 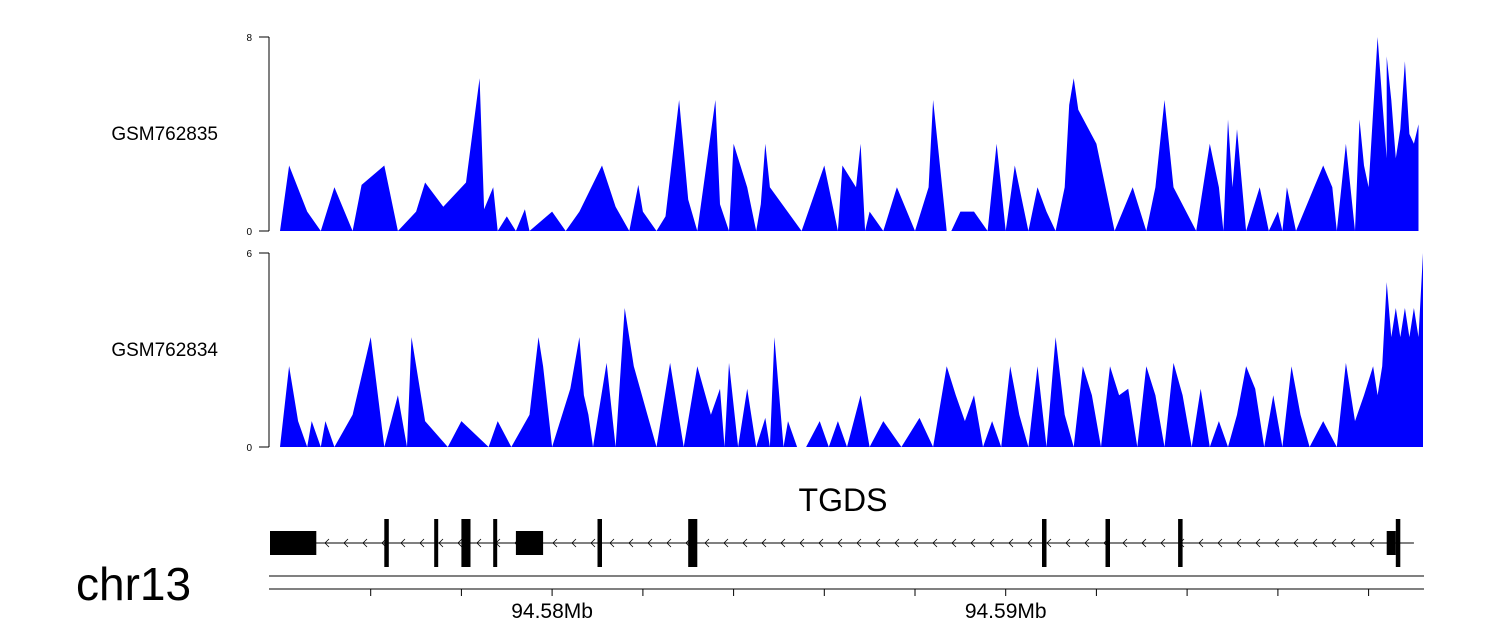 I want to click on axis-tick-labels: 94.58Mb 94.59Mb, so click(x=778, y=611).